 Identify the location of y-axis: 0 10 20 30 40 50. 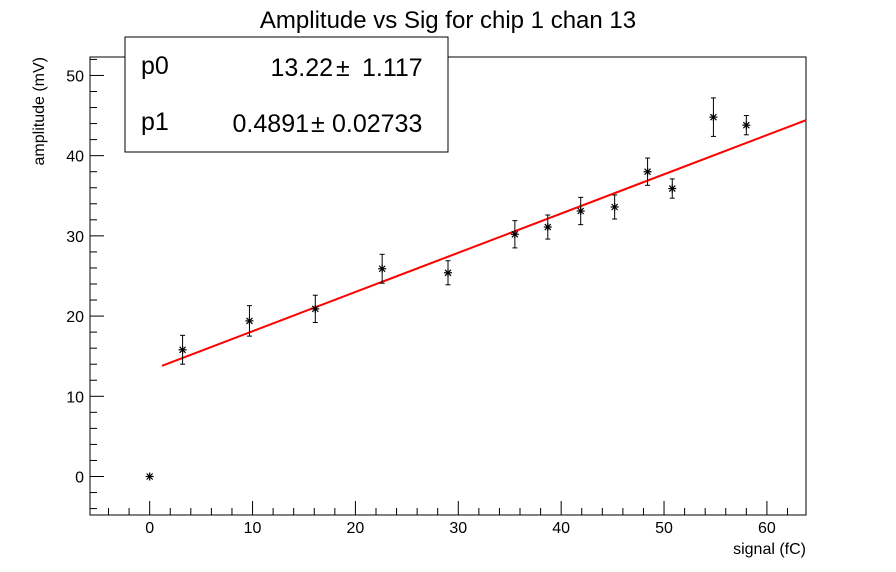
(85, 284).